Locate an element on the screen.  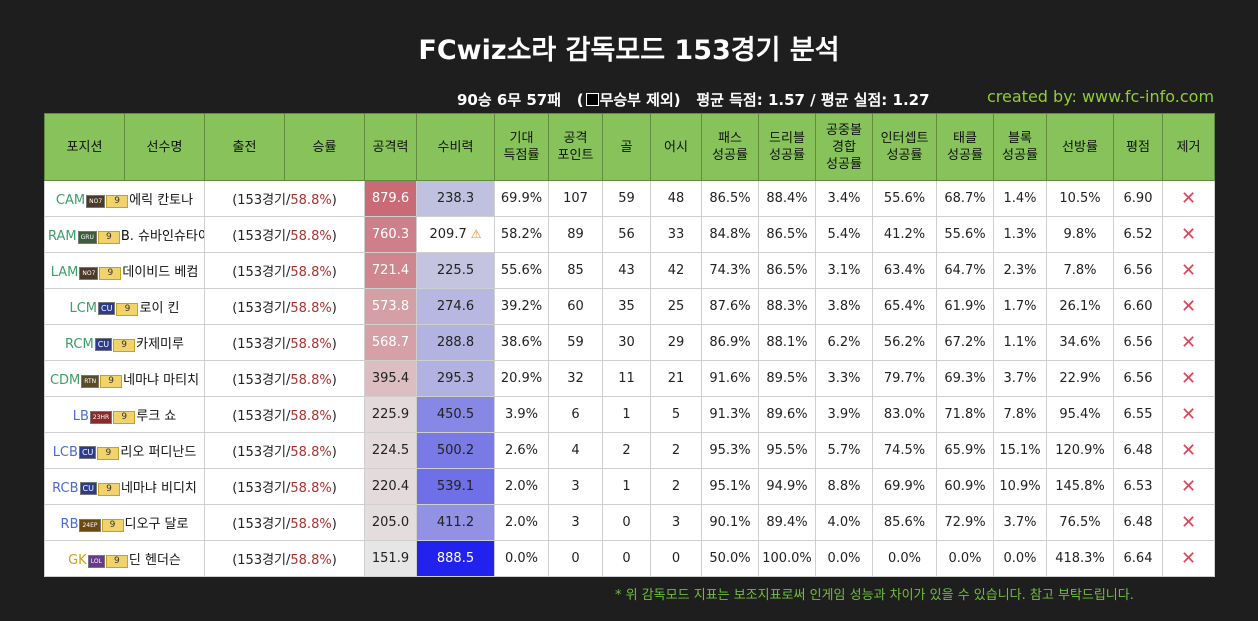
season-badge-icon: RTN is located at coordinates (90, 381).